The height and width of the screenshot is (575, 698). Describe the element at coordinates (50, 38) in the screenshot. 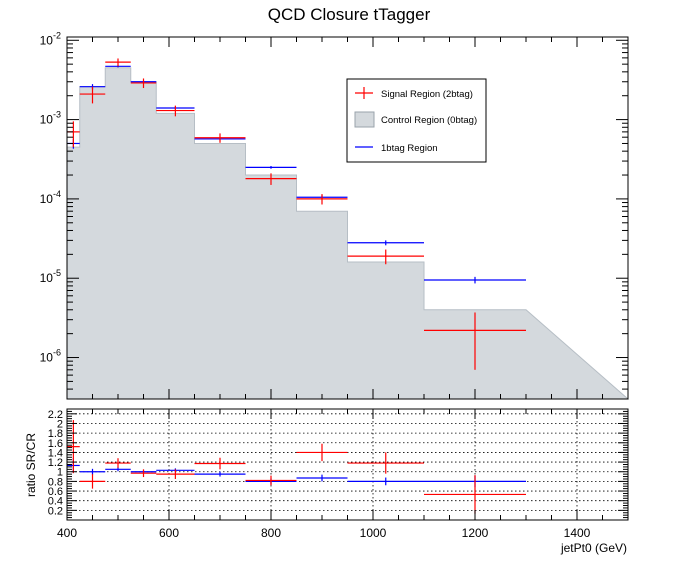

I see `y-tick-label-0: 10⁻²` at that location.